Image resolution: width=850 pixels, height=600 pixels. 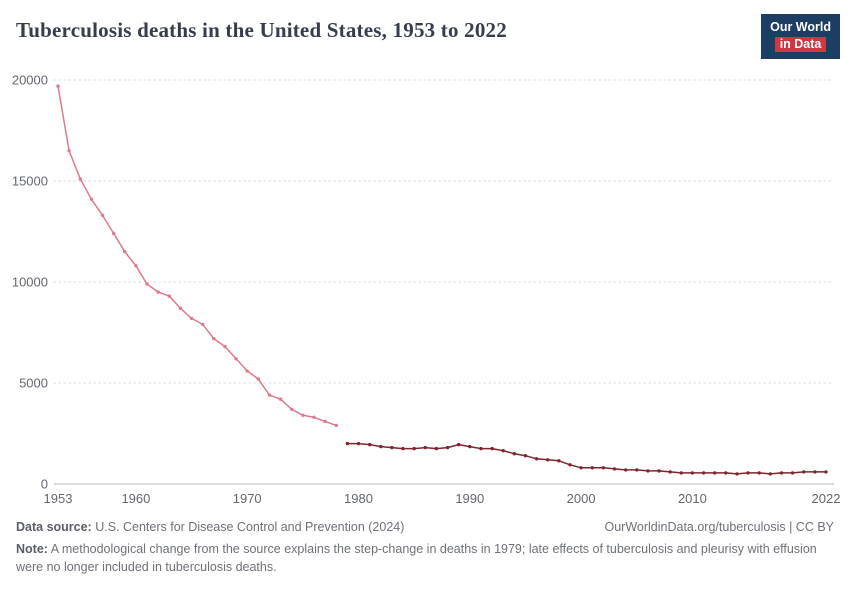 What do you see at coordinates (135, 498) in the screenshot?
I see `x-tick-label: 1960` at bounding box center [135, 498].